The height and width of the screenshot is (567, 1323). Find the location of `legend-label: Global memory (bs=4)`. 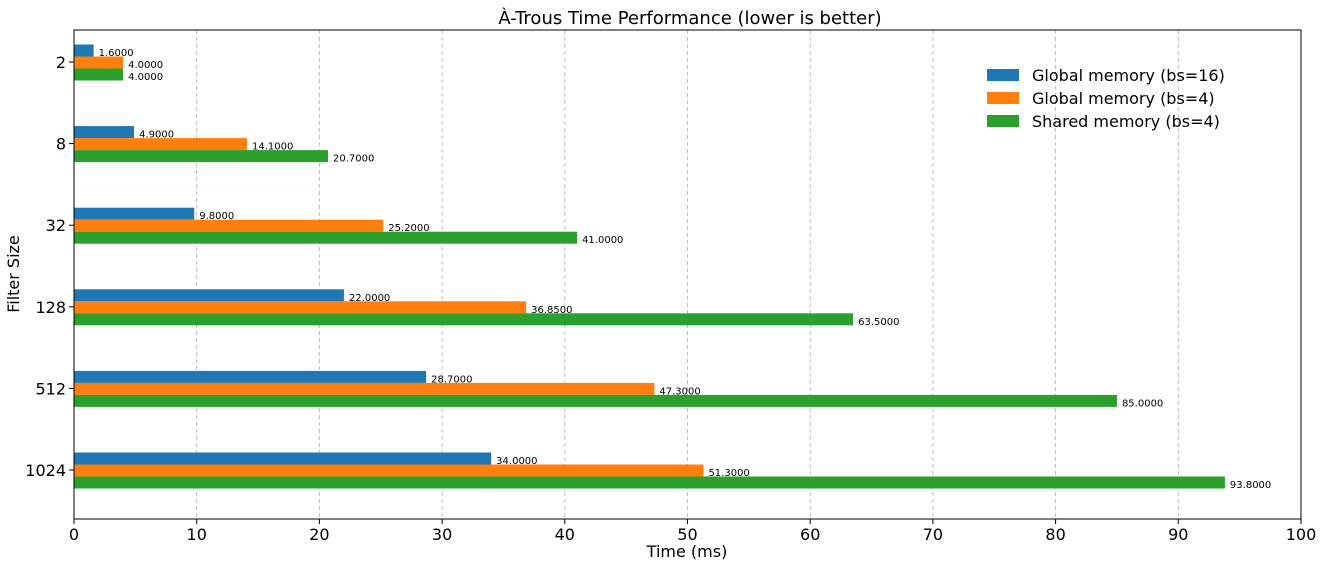

legend-label: Global memory (bs=4) is located at coordinates (1123, 98).